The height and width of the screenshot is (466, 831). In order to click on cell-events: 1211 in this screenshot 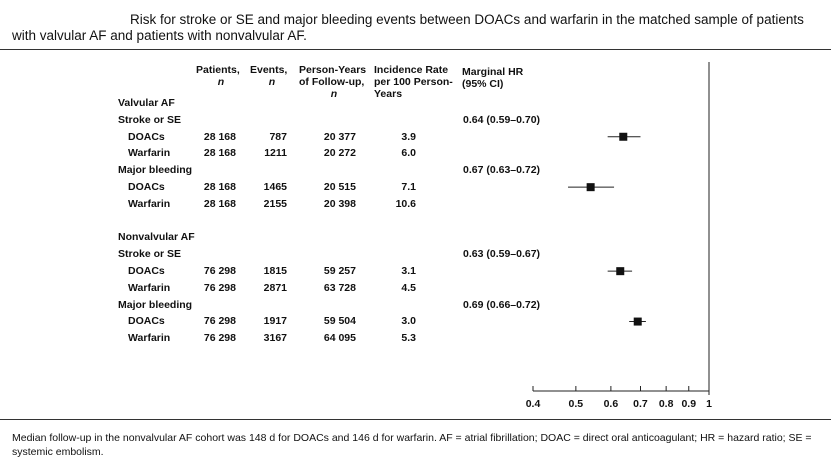, I will do `click(275, 153)`.